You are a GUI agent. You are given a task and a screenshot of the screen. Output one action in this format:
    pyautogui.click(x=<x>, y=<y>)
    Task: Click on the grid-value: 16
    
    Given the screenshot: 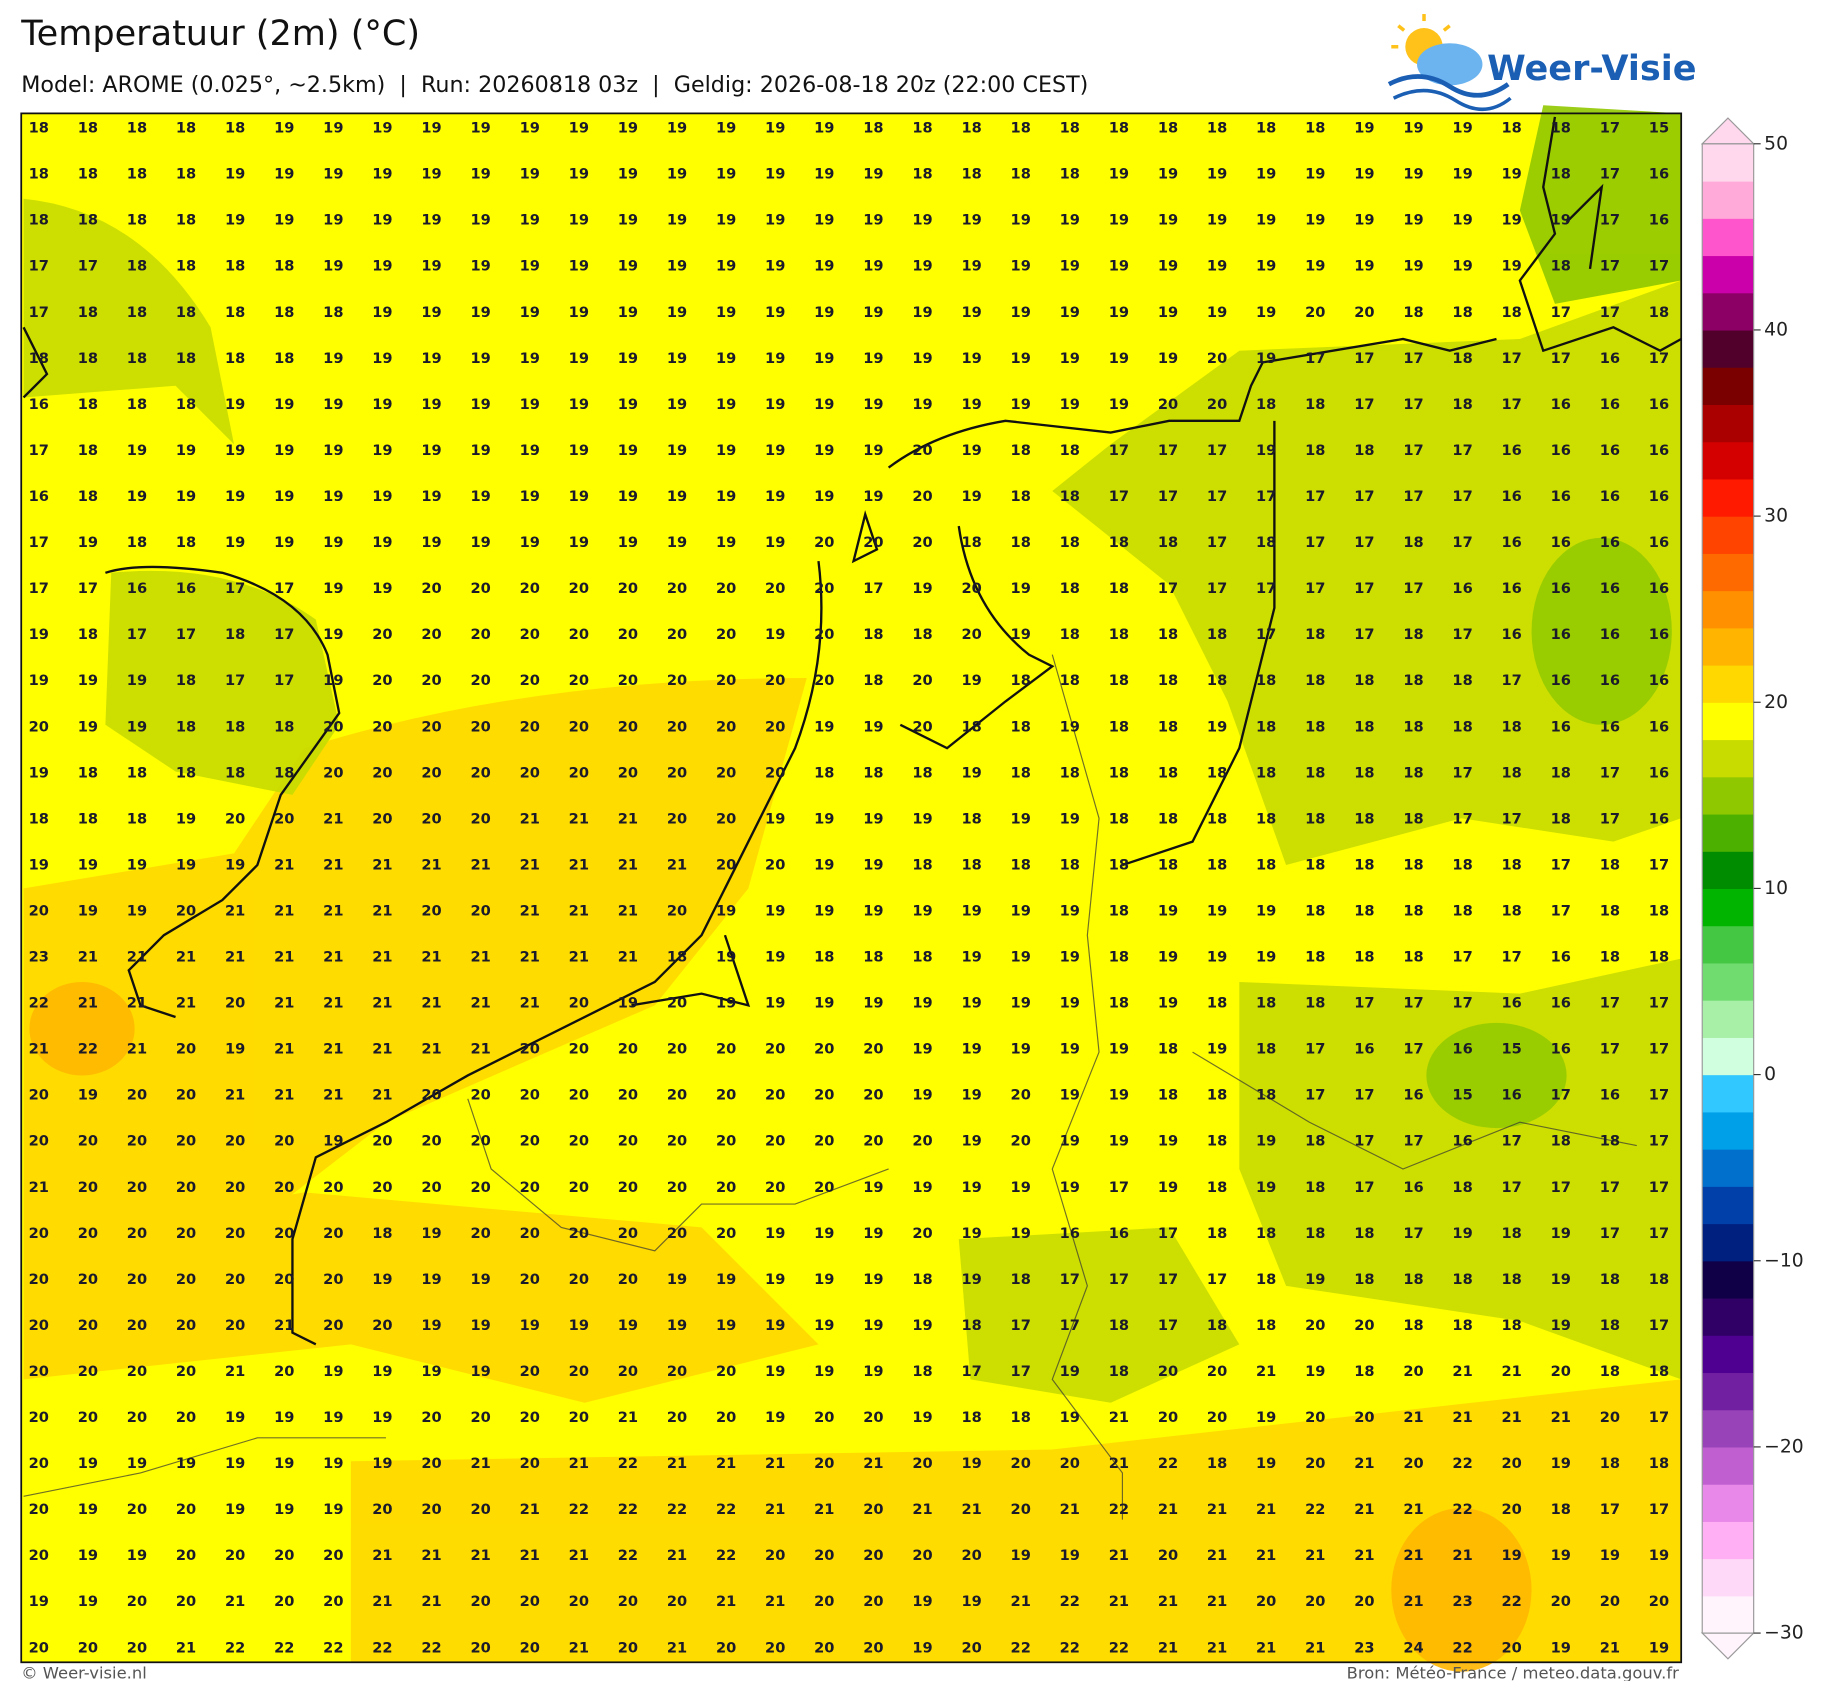 What is the action you would take?
    pyautogui.click(x=1610, y=588)
    